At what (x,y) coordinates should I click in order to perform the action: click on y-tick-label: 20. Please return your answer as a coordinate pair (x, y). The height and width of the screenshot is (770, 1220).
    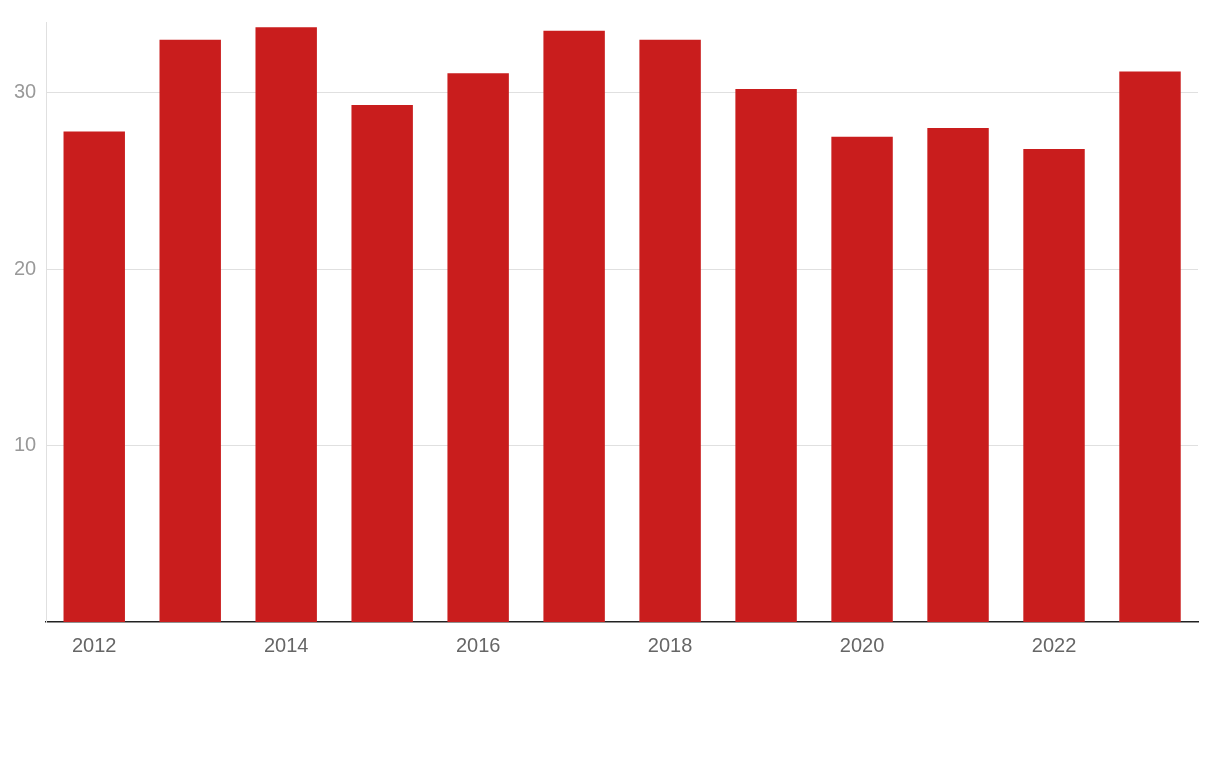
    Looking at the image, I should click on (25, 267).